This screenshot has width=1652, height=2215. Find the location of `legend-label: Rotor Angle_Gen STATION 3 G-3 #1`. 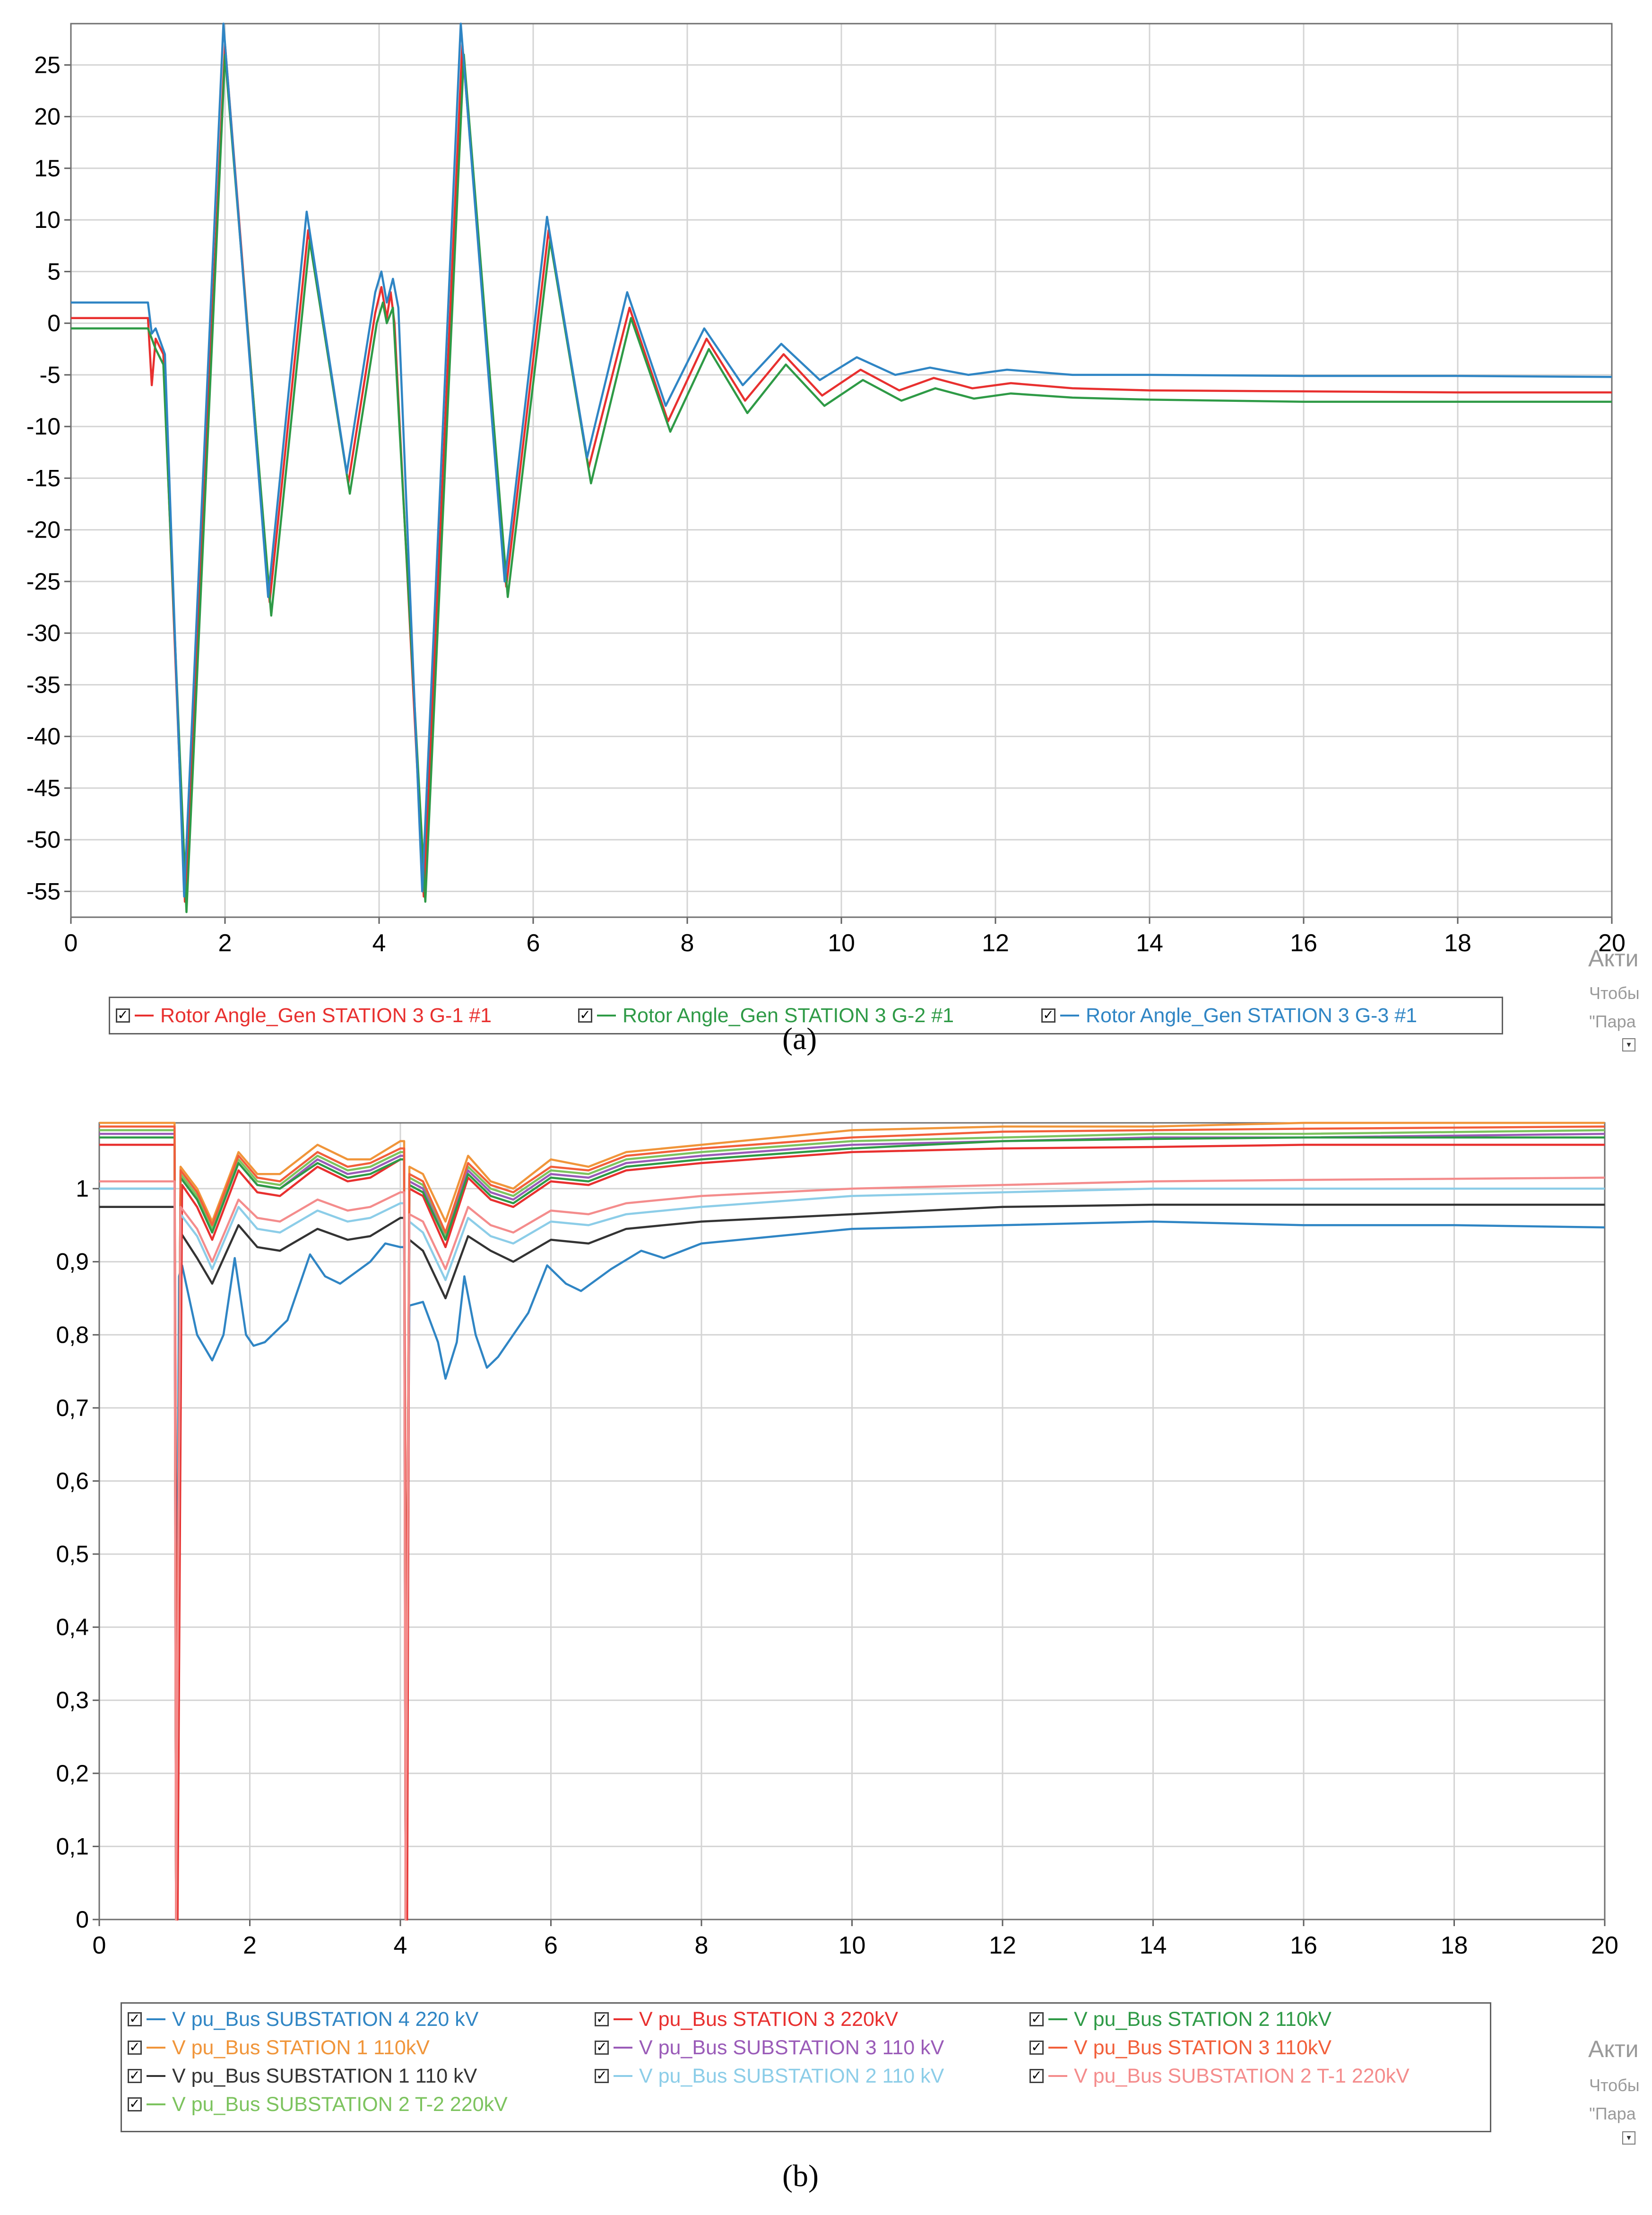

legend-label: Rotor Angle_Gen STATION 3 G-3 #1 is located at coordinates (1252, 1015).